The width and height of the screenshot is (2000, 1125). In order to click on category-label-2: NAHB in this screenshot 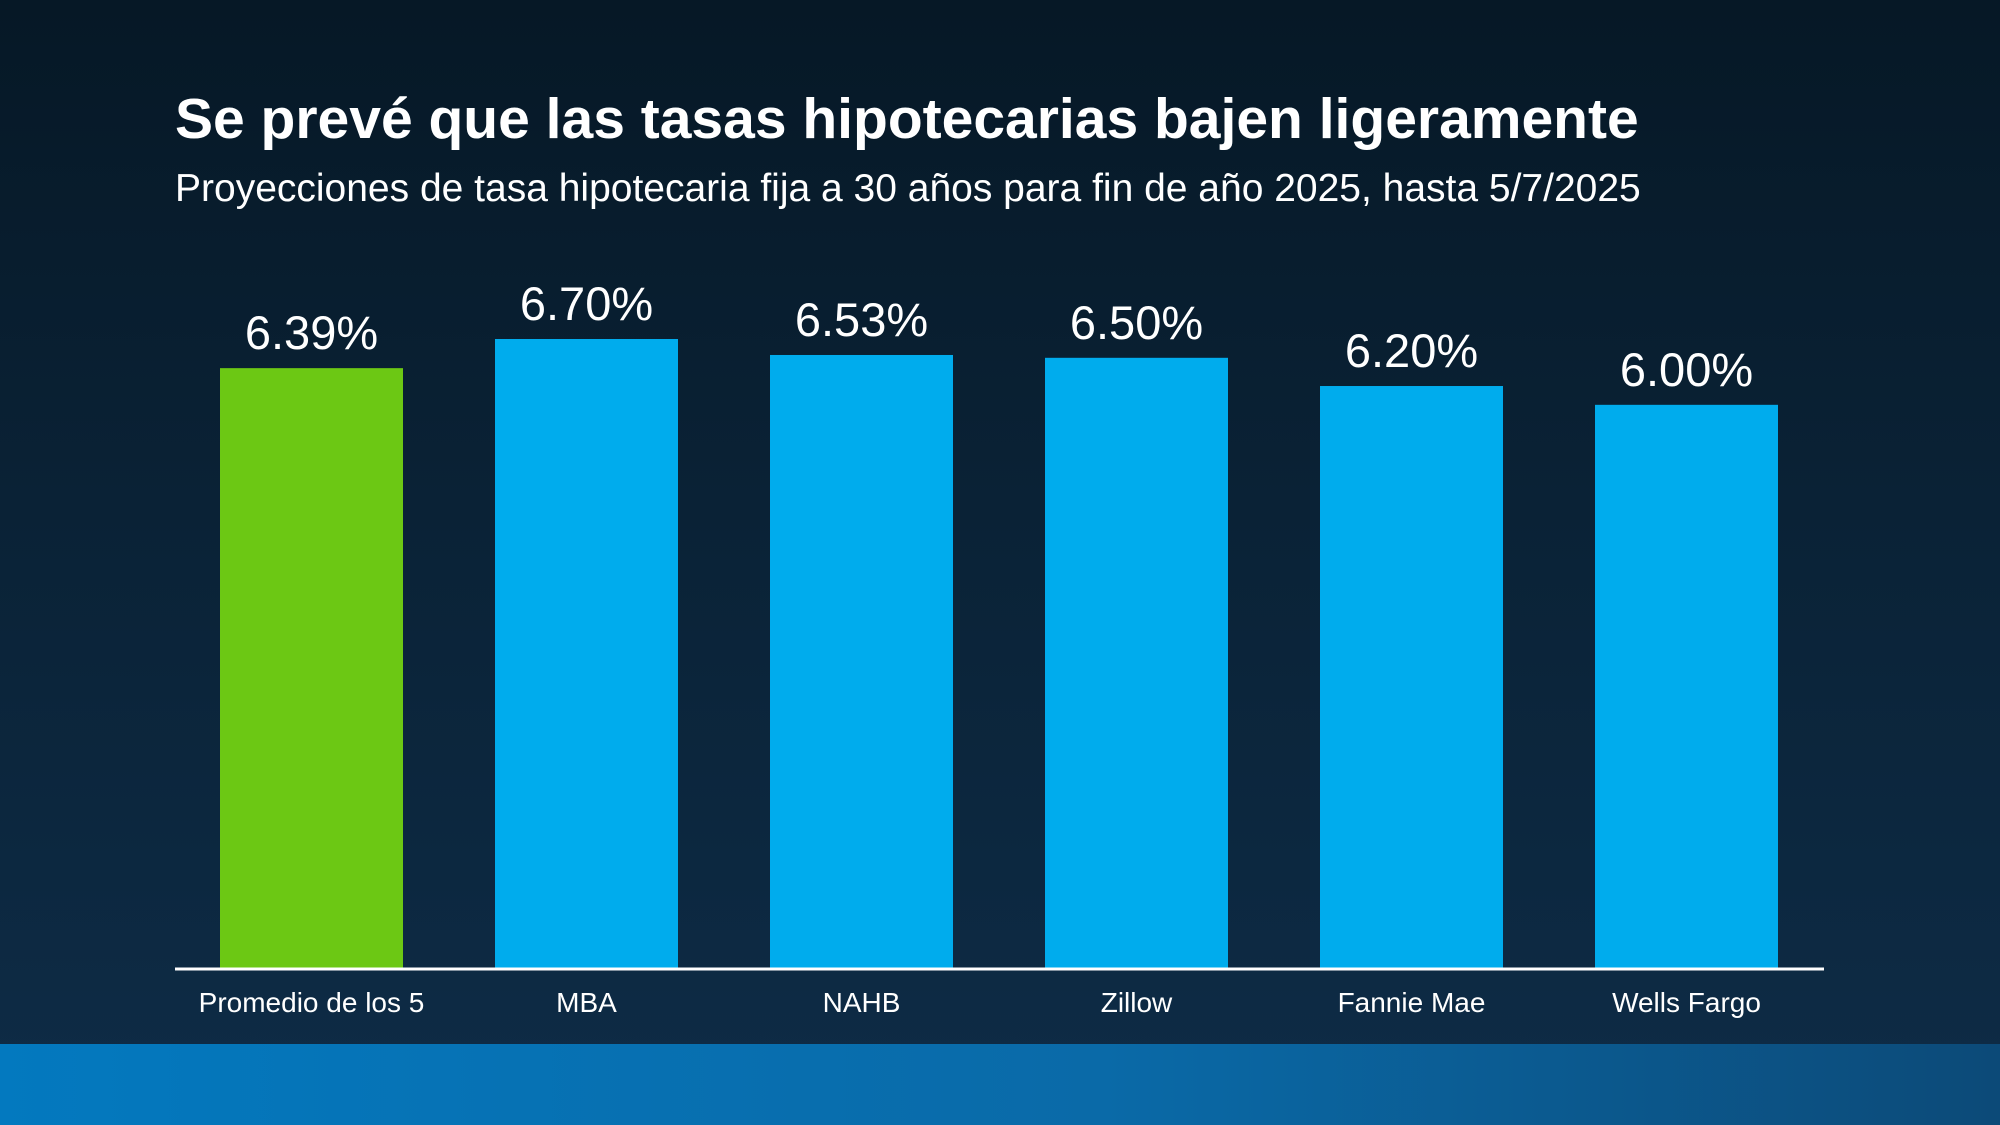, I will do `click(862, 1002)`.